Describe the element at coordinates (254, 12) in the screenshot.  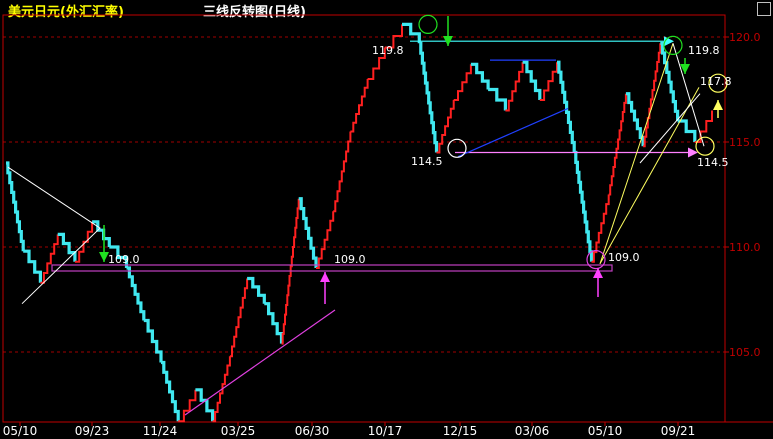
I see `chart-title: 三线反转图(日线)` at that location.